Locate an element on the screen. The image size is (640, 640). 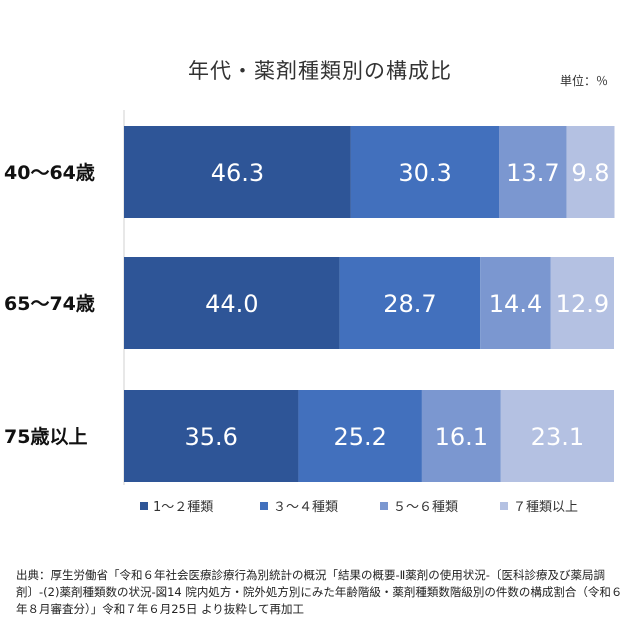
data-label: 23.1 is located at coordinates (557, 437).